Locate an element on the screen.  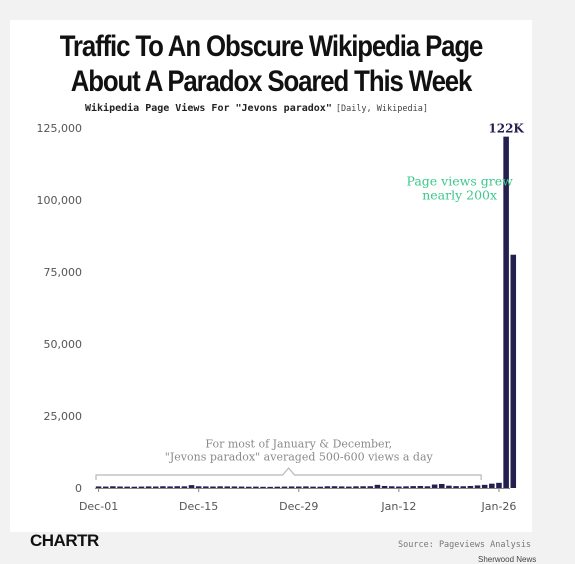
y-tick-label: 0 is located at coordinates (78, 488).